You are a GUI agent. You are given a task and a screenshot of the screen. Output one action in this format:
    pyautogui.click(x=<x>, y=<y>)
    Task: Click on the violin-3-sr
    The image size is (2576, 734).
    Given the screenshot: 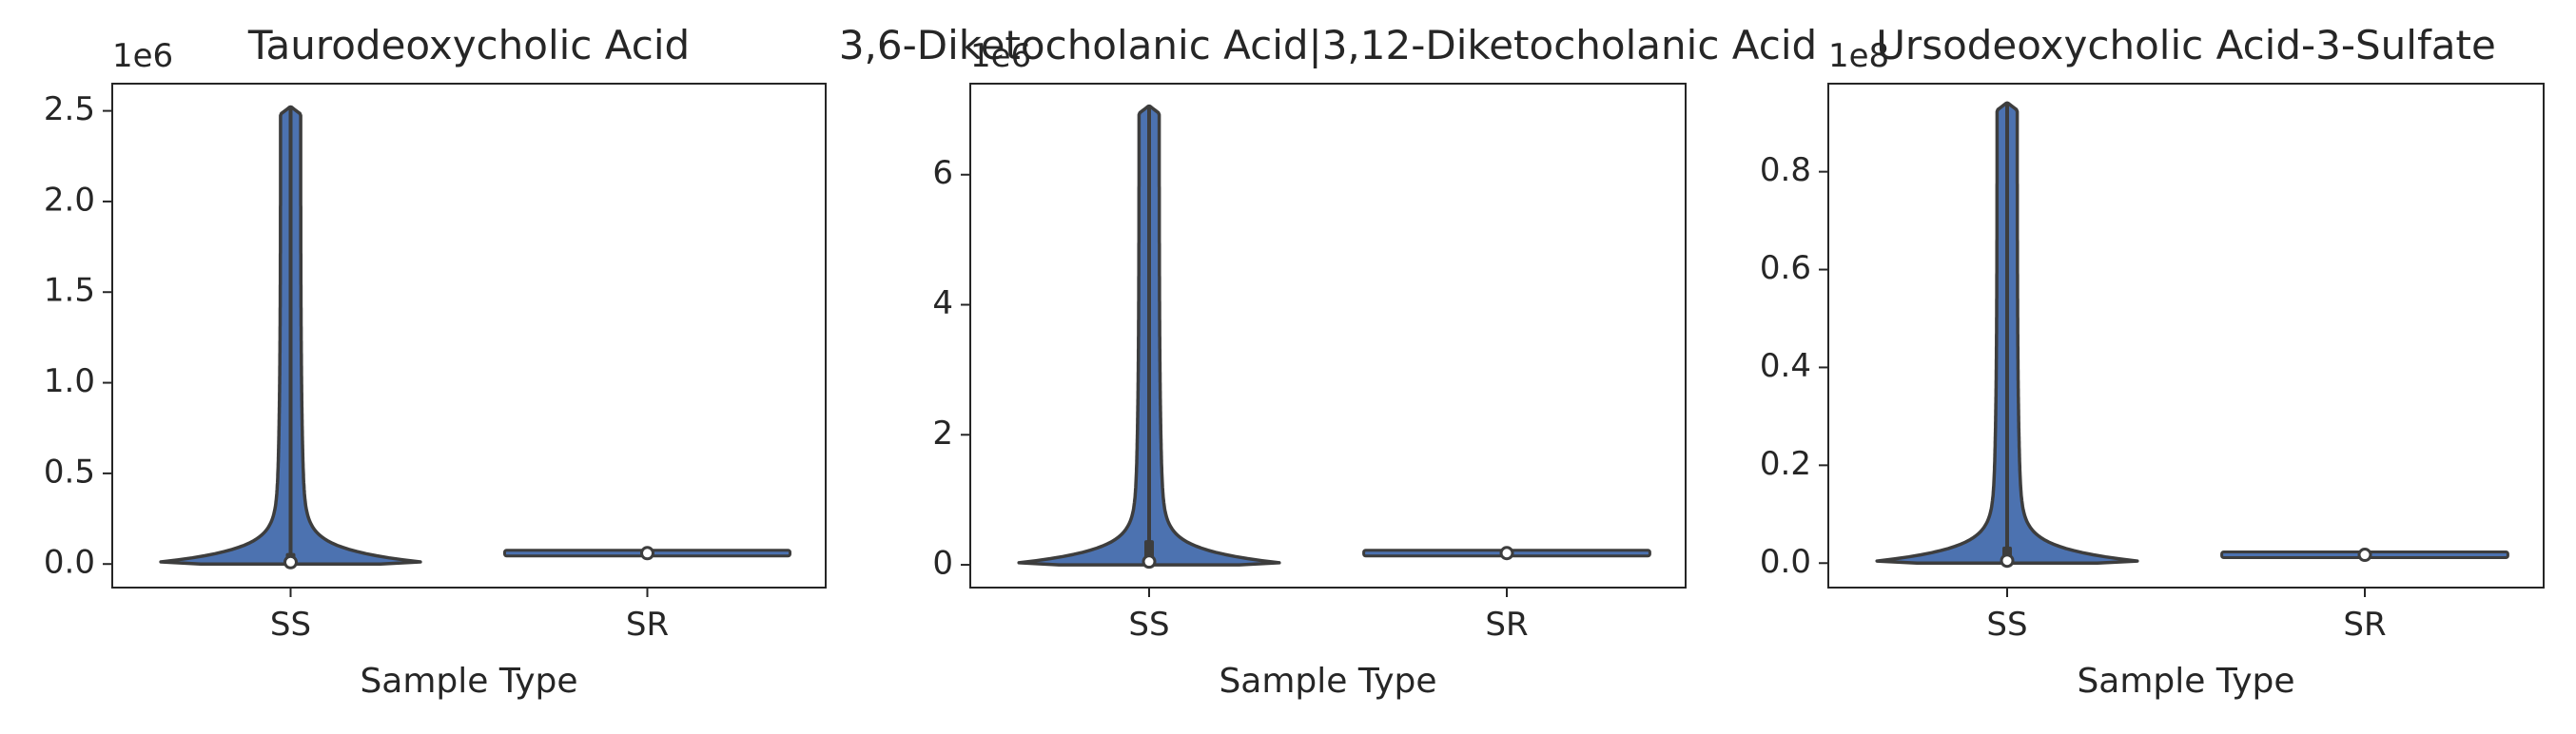 What is the action you would take?
    pyautogui.click(x=2365, y=555)
    